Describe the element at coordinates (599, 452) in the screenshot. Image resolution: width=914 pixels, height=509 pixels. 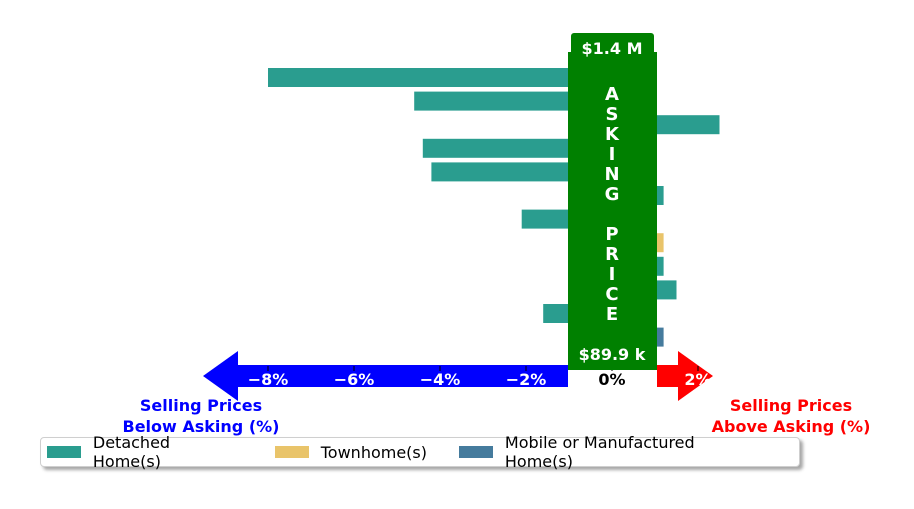
I see `legend-label-mobile: Mobile or Manufactured Home(s)` at that location.